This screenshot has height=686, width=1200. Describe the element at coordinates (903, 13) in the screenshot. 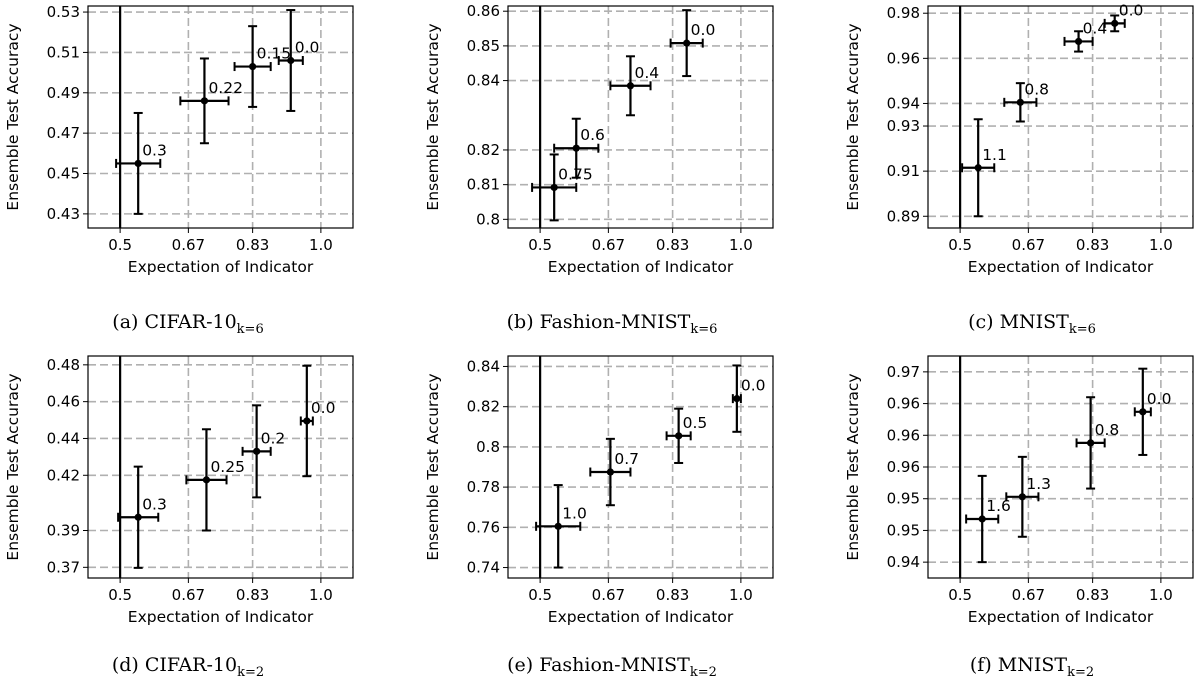

I see `y-tick-label-5: 0.98` at that location.